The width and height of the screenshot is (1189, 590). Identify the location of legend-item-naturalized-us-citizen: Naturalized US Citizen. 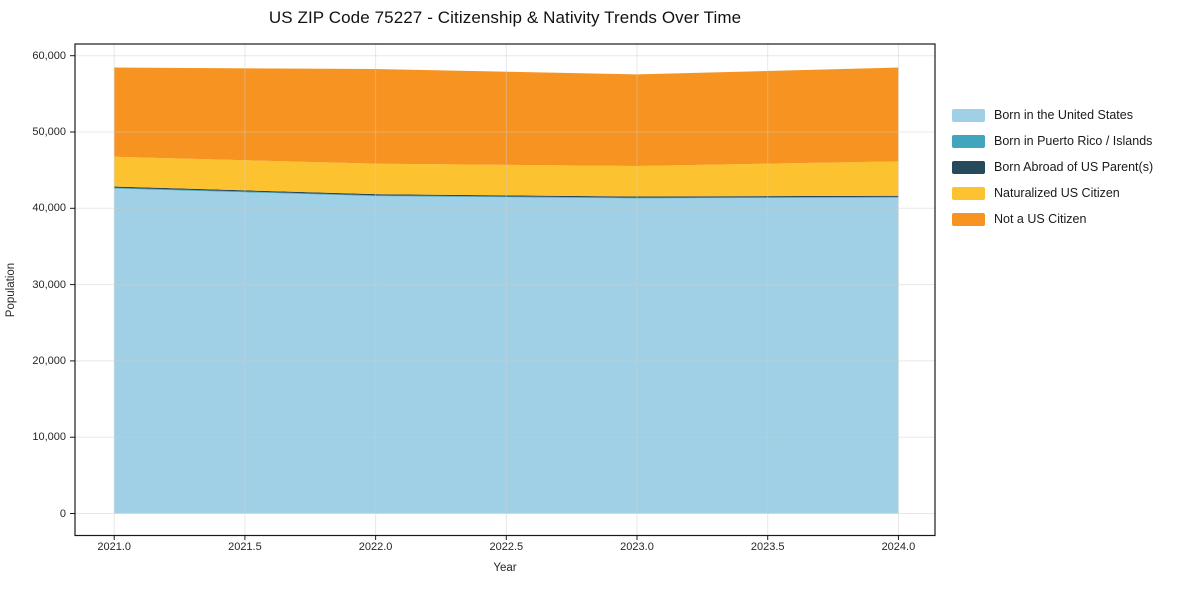
(1052, 193).